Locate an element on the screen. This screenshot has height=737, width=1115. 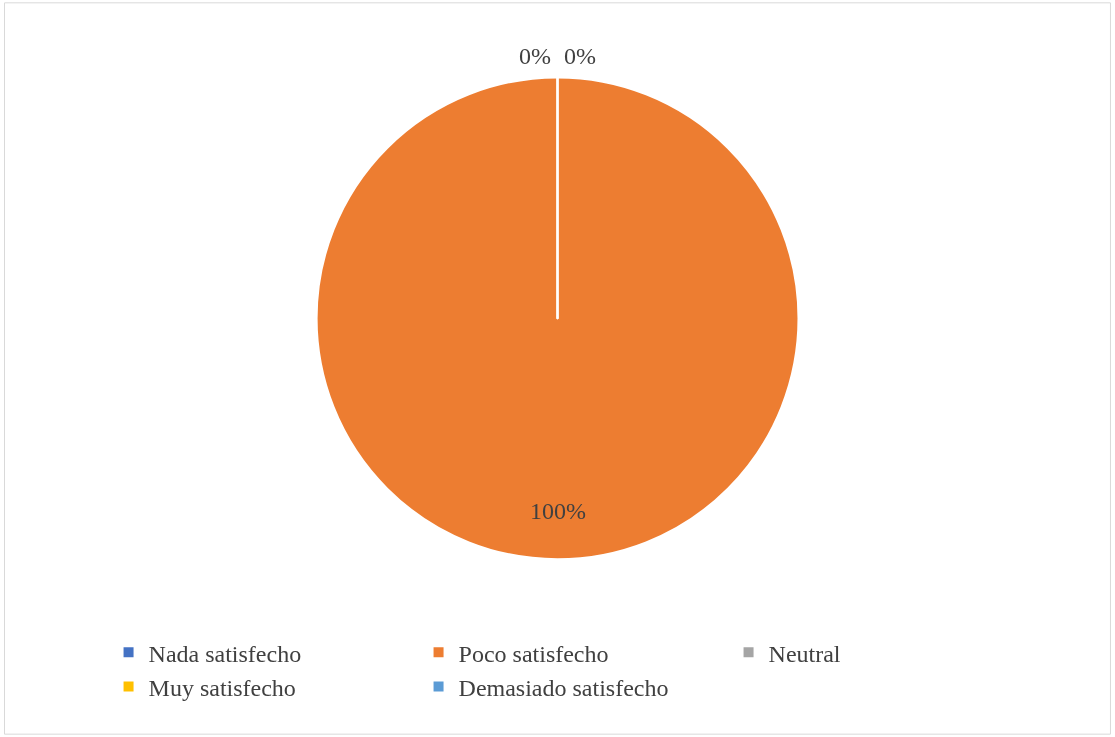
legend-label: Poco satisfecho is located at coordinates (533, 653).